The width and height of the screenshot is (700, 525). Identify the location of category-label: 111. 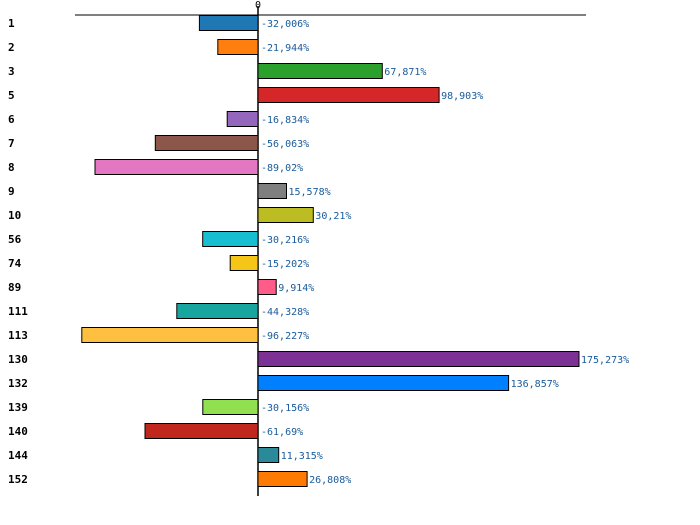
(18, 311).